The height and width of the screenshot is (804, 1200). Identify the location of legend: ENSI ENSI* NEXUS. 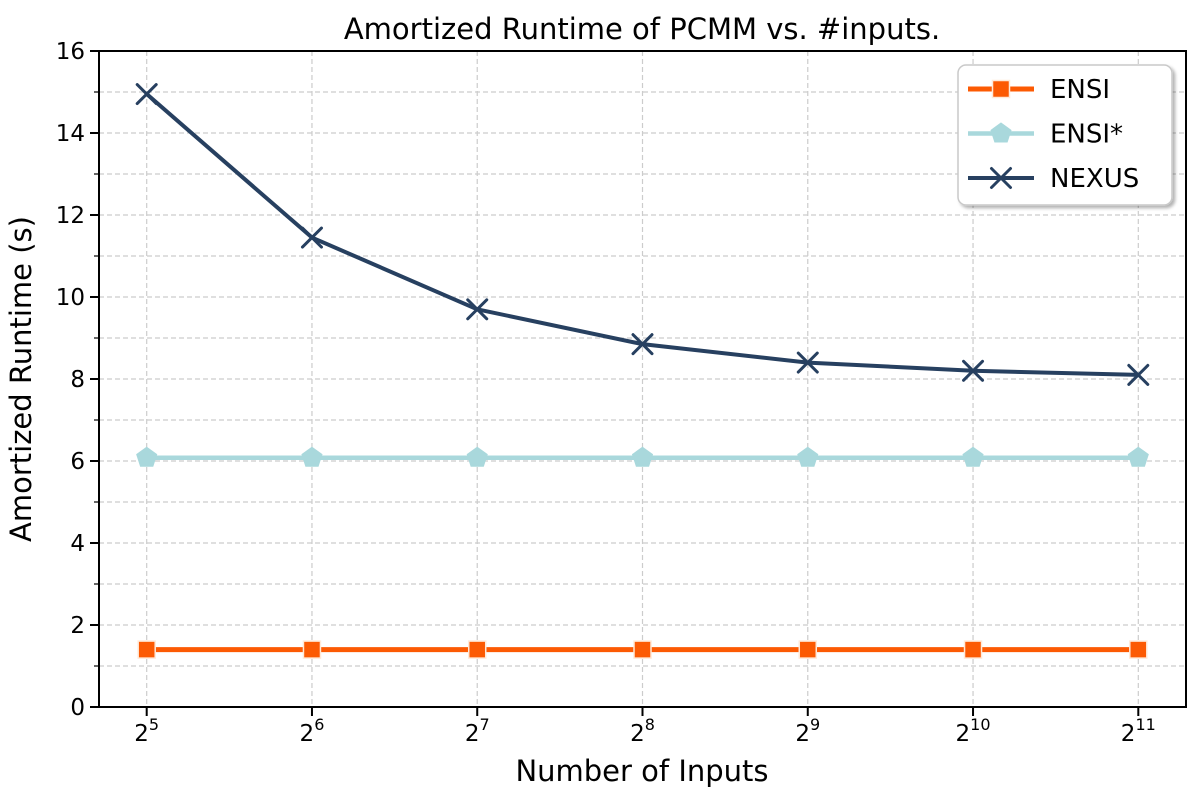
(1065, 135).